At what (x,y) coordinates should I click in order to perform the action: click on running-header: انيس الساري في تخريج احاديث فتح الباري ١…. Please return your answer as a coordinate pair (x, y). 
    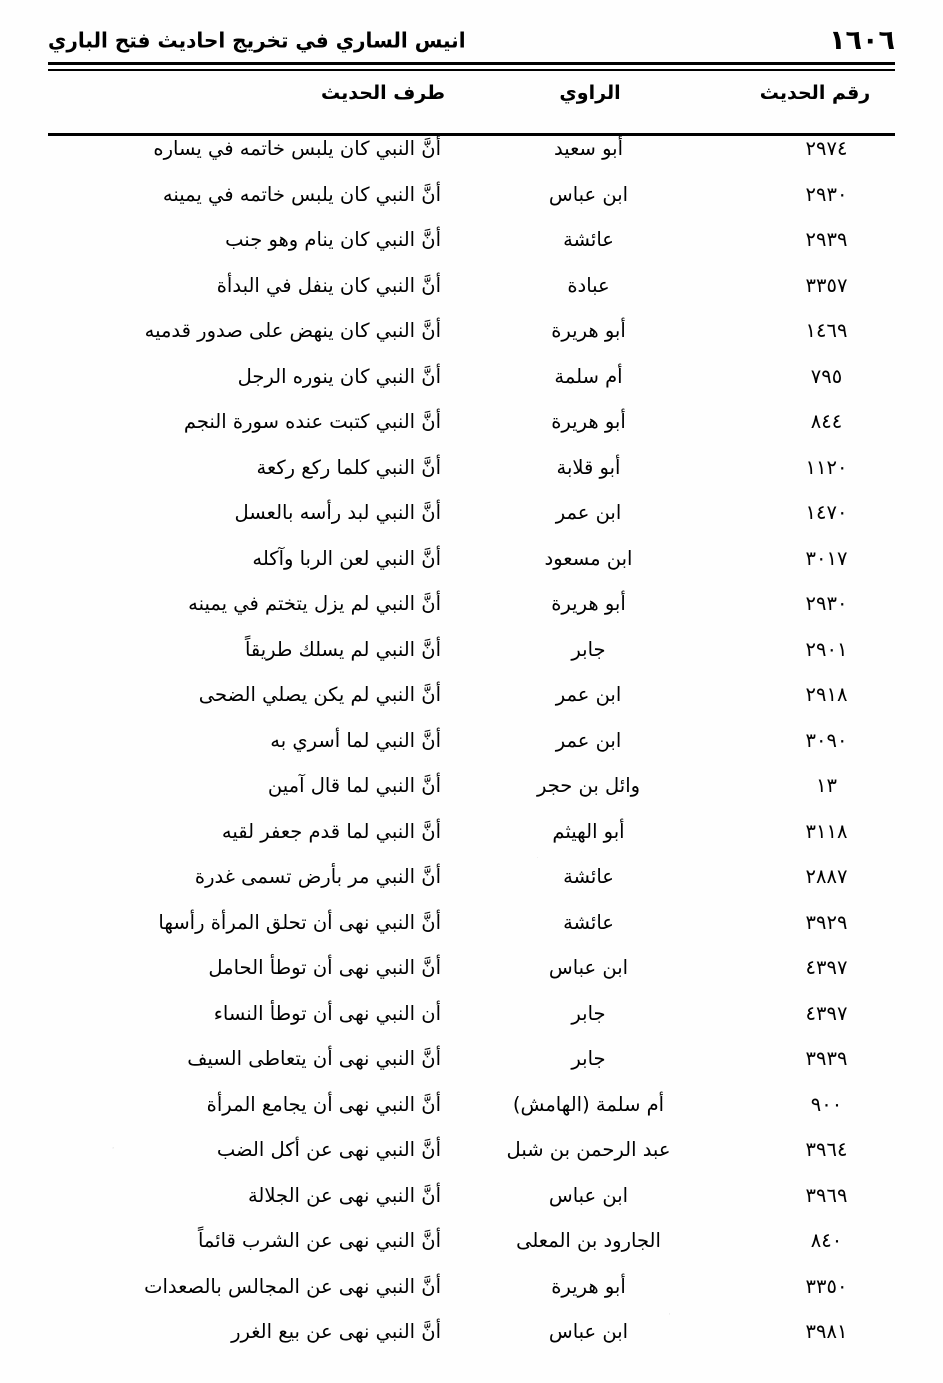
    Looking at the image, I should click on (471, 40).